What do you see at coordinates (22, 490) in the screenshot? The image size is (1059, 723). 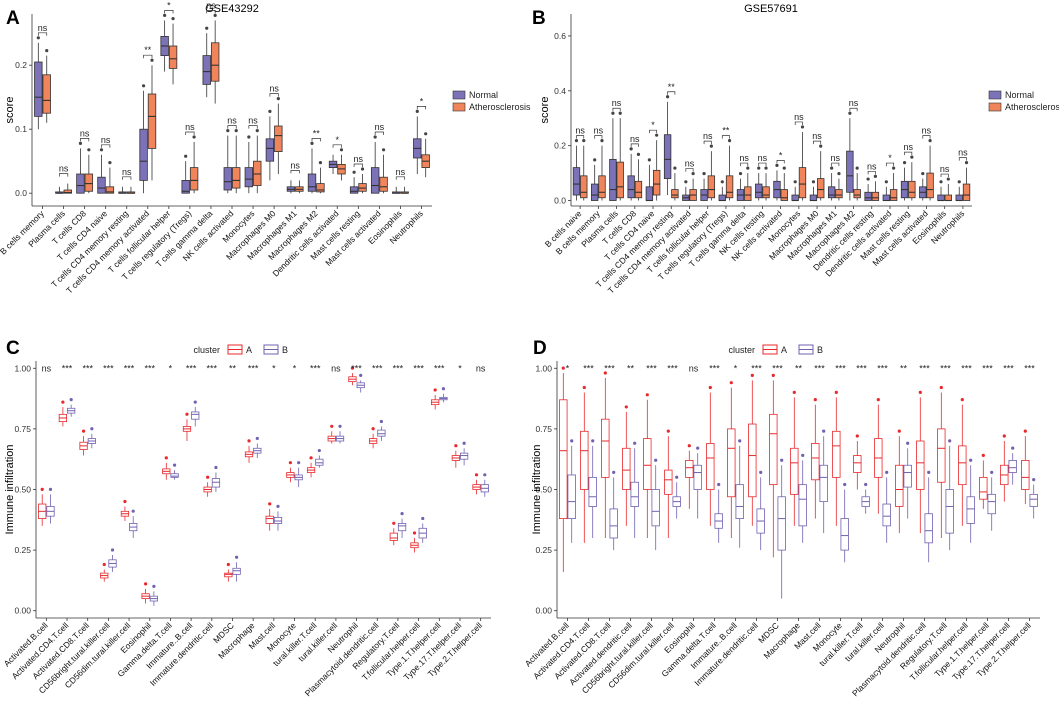 I see `y-tick-label: 0.50` at bounding box center [22, 490].